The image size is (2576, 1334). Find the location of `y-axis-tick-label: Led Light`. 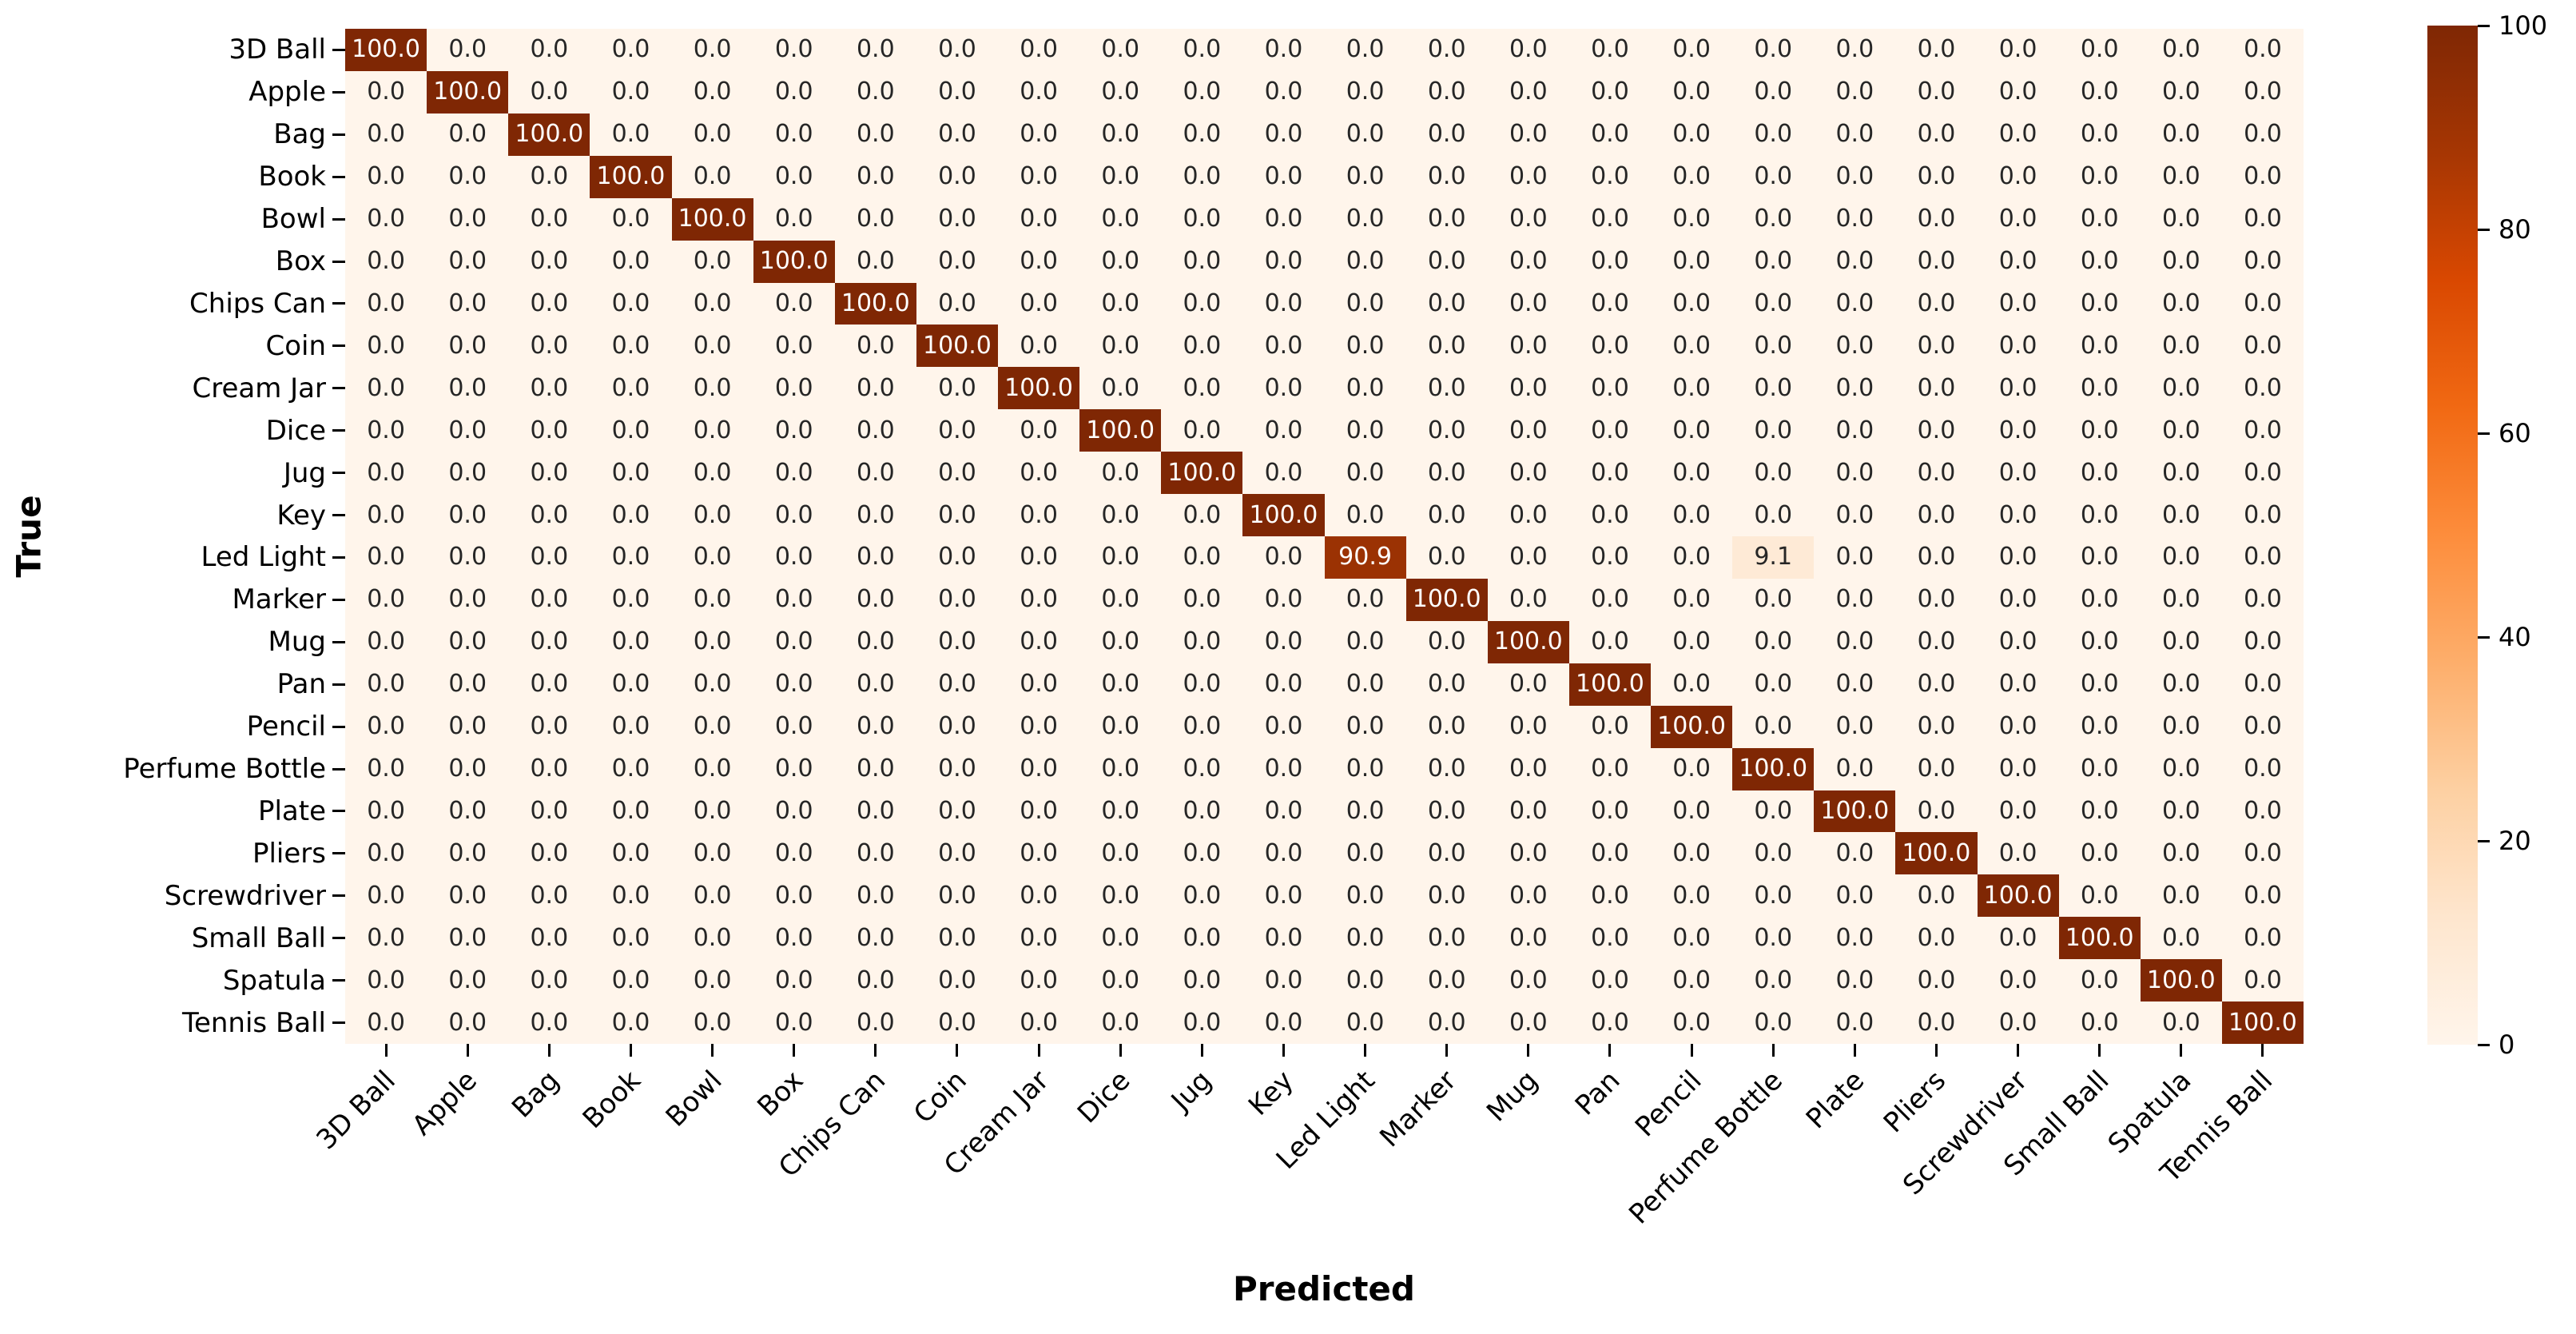

y-axis-tick-label: Led Light is located at coordinates (263, 558).